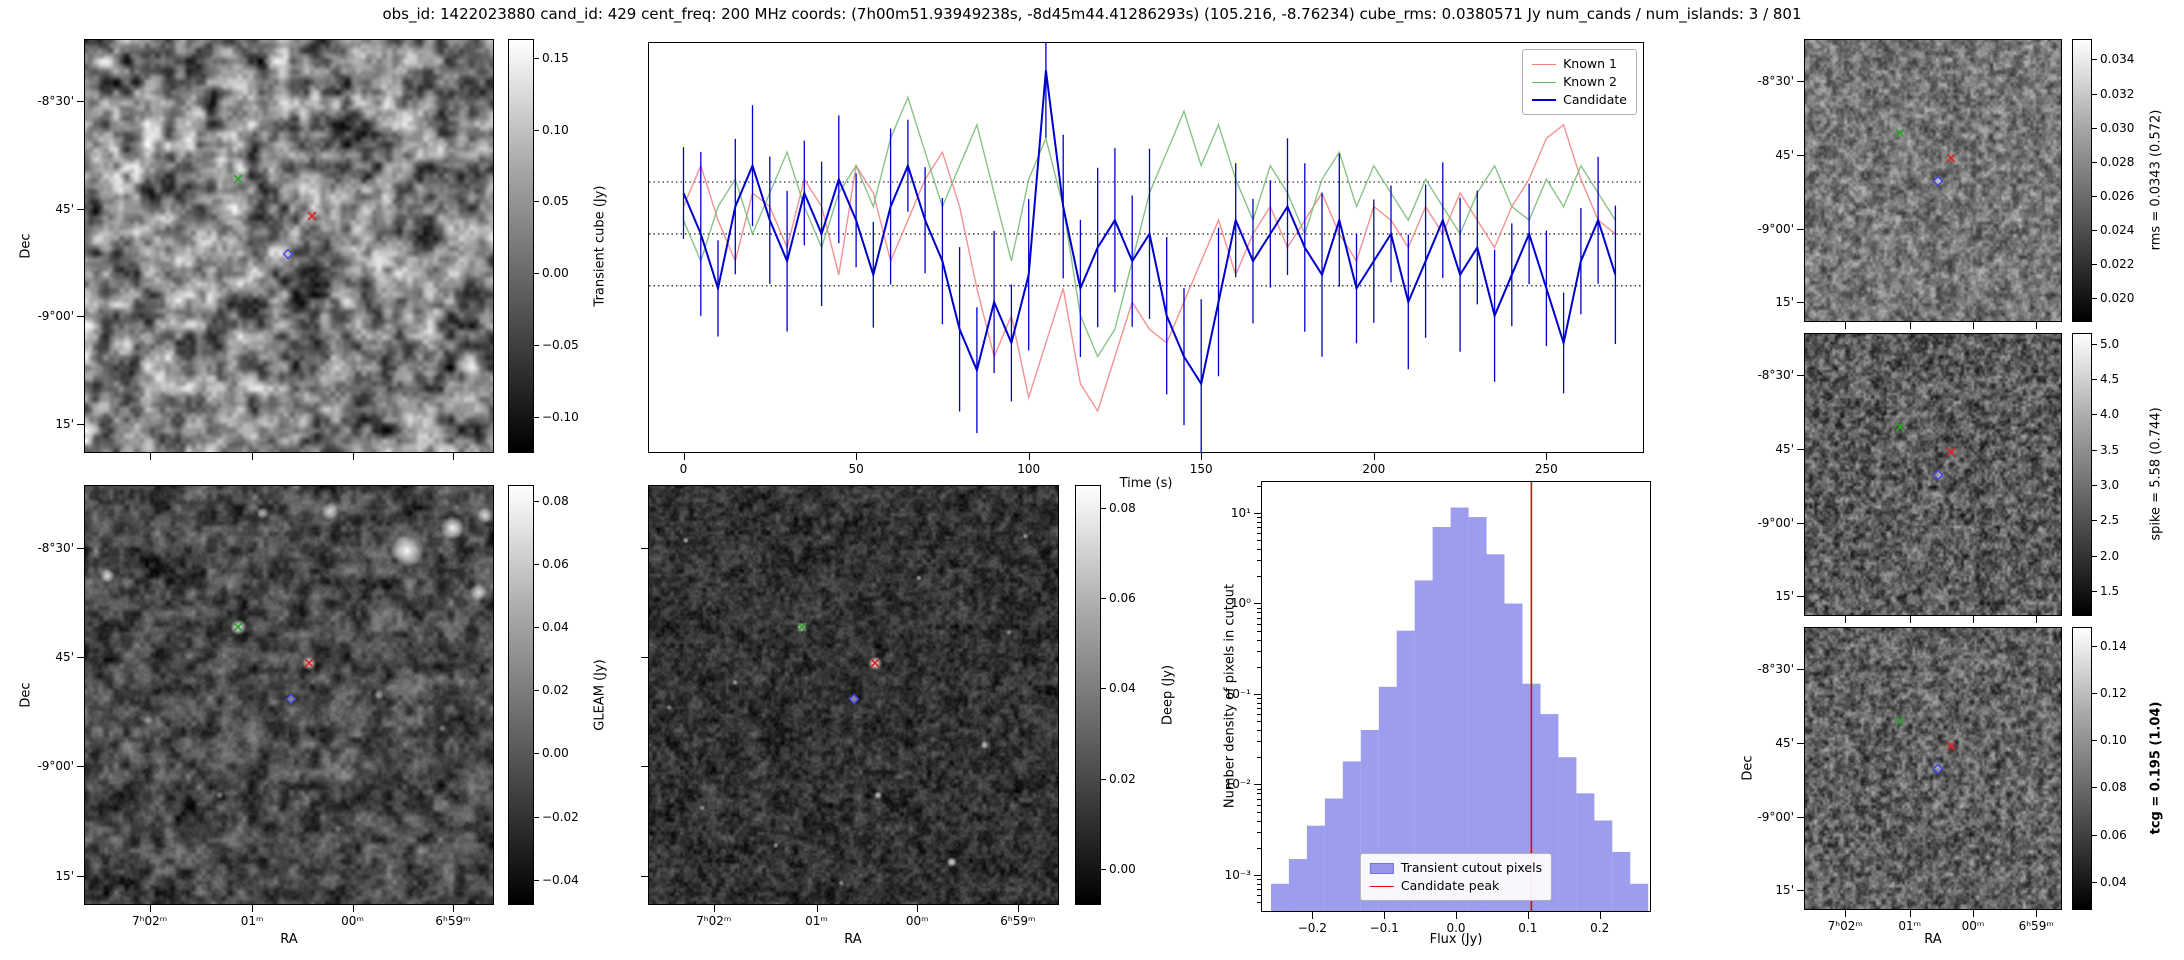 The width and height of the screenshot is (2184, 960). I want to click on known1-marker, so click(311, 216).